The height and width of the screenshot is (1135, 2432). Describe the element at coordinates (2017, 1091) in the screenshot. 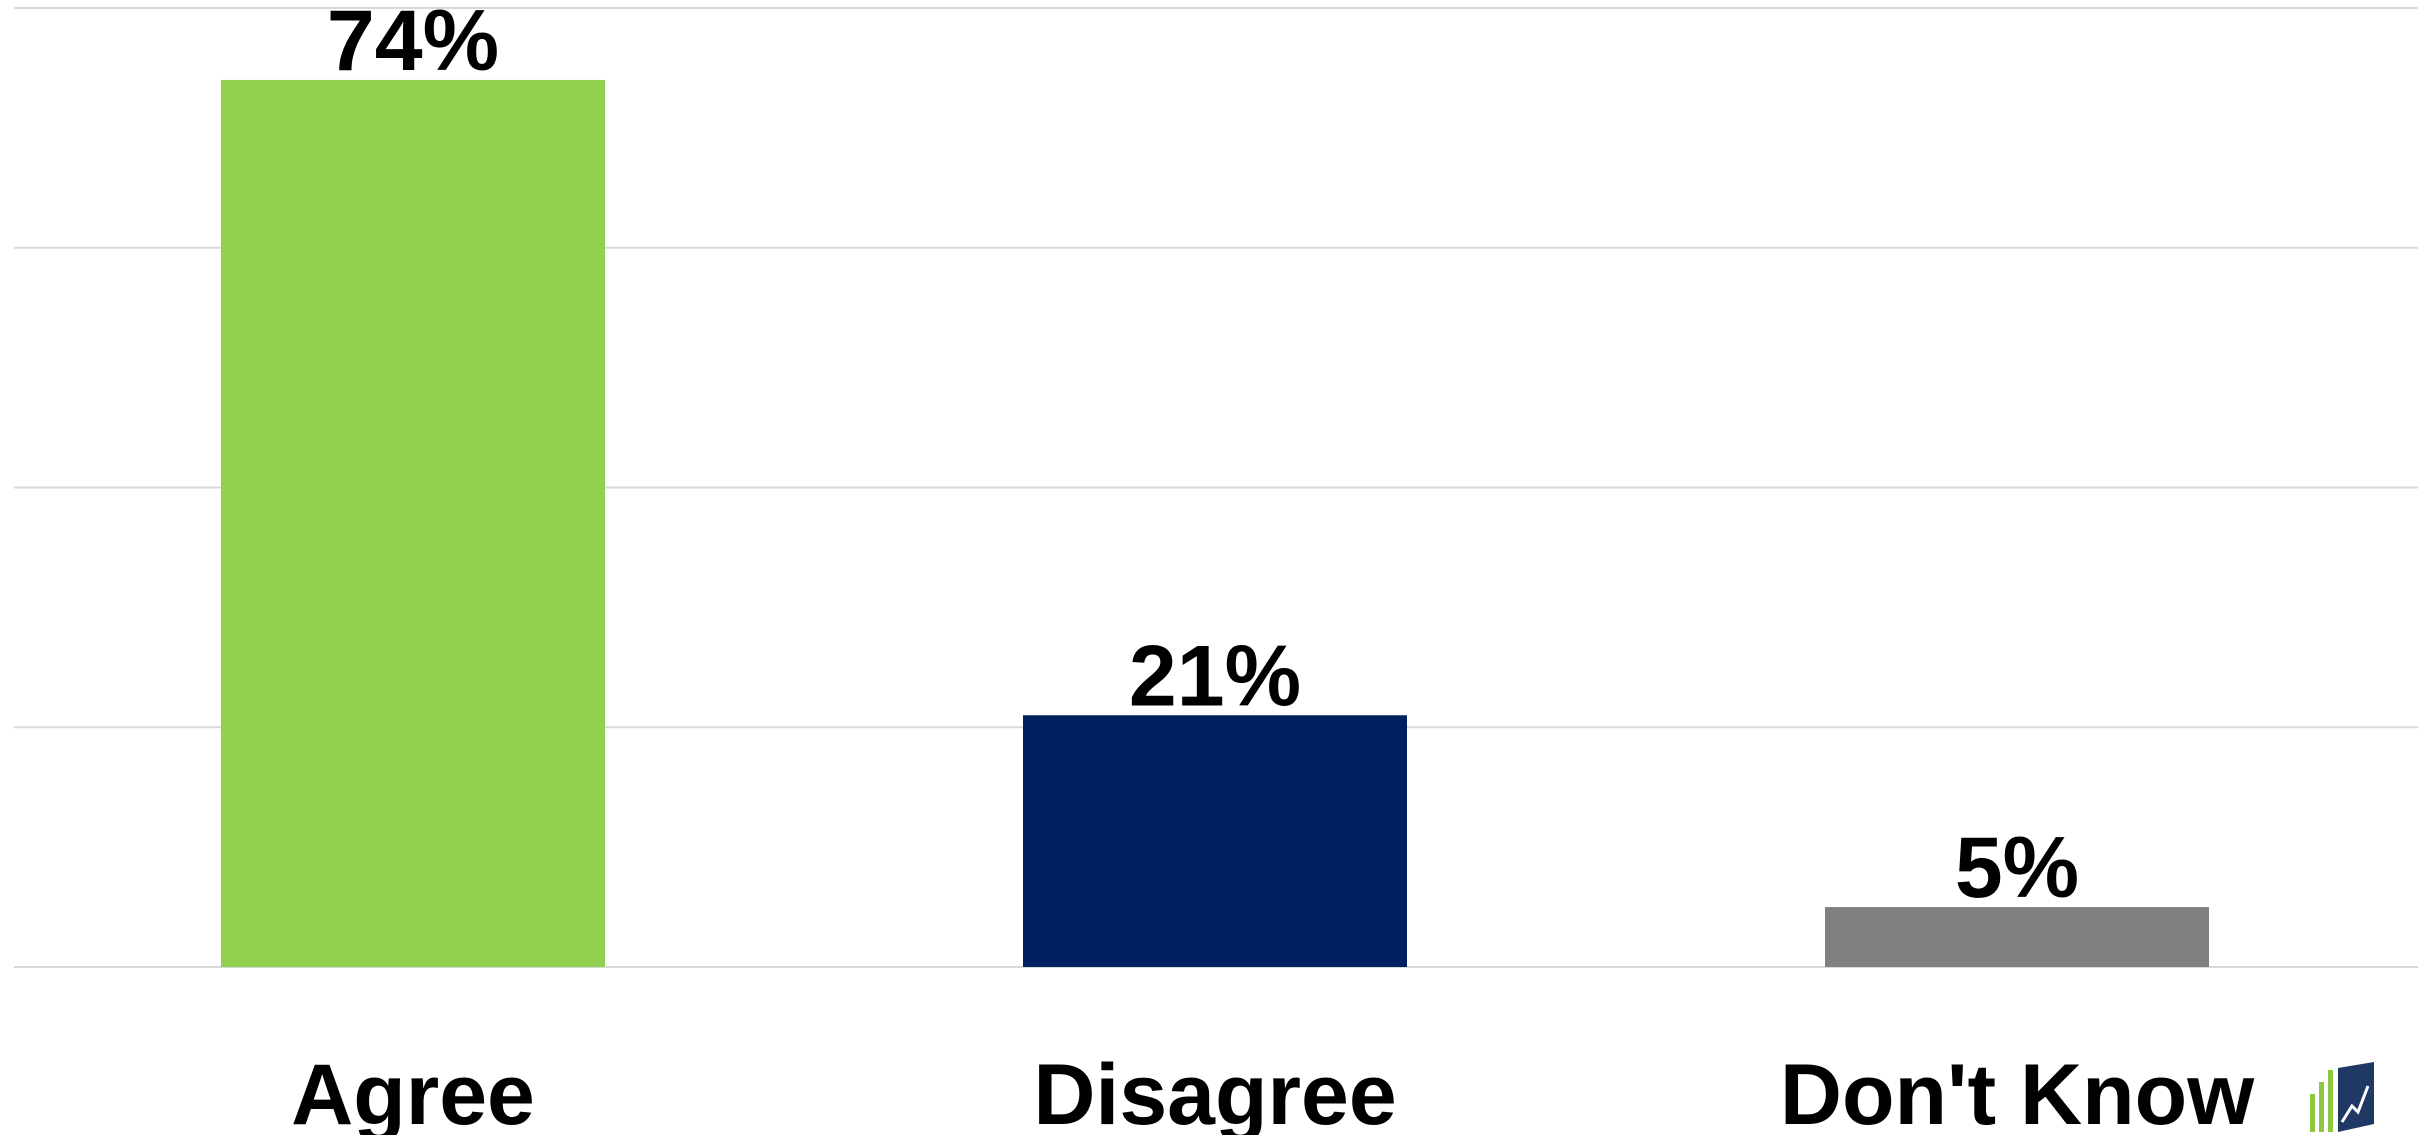

I see `category-label-2: Don't Know` at that location.